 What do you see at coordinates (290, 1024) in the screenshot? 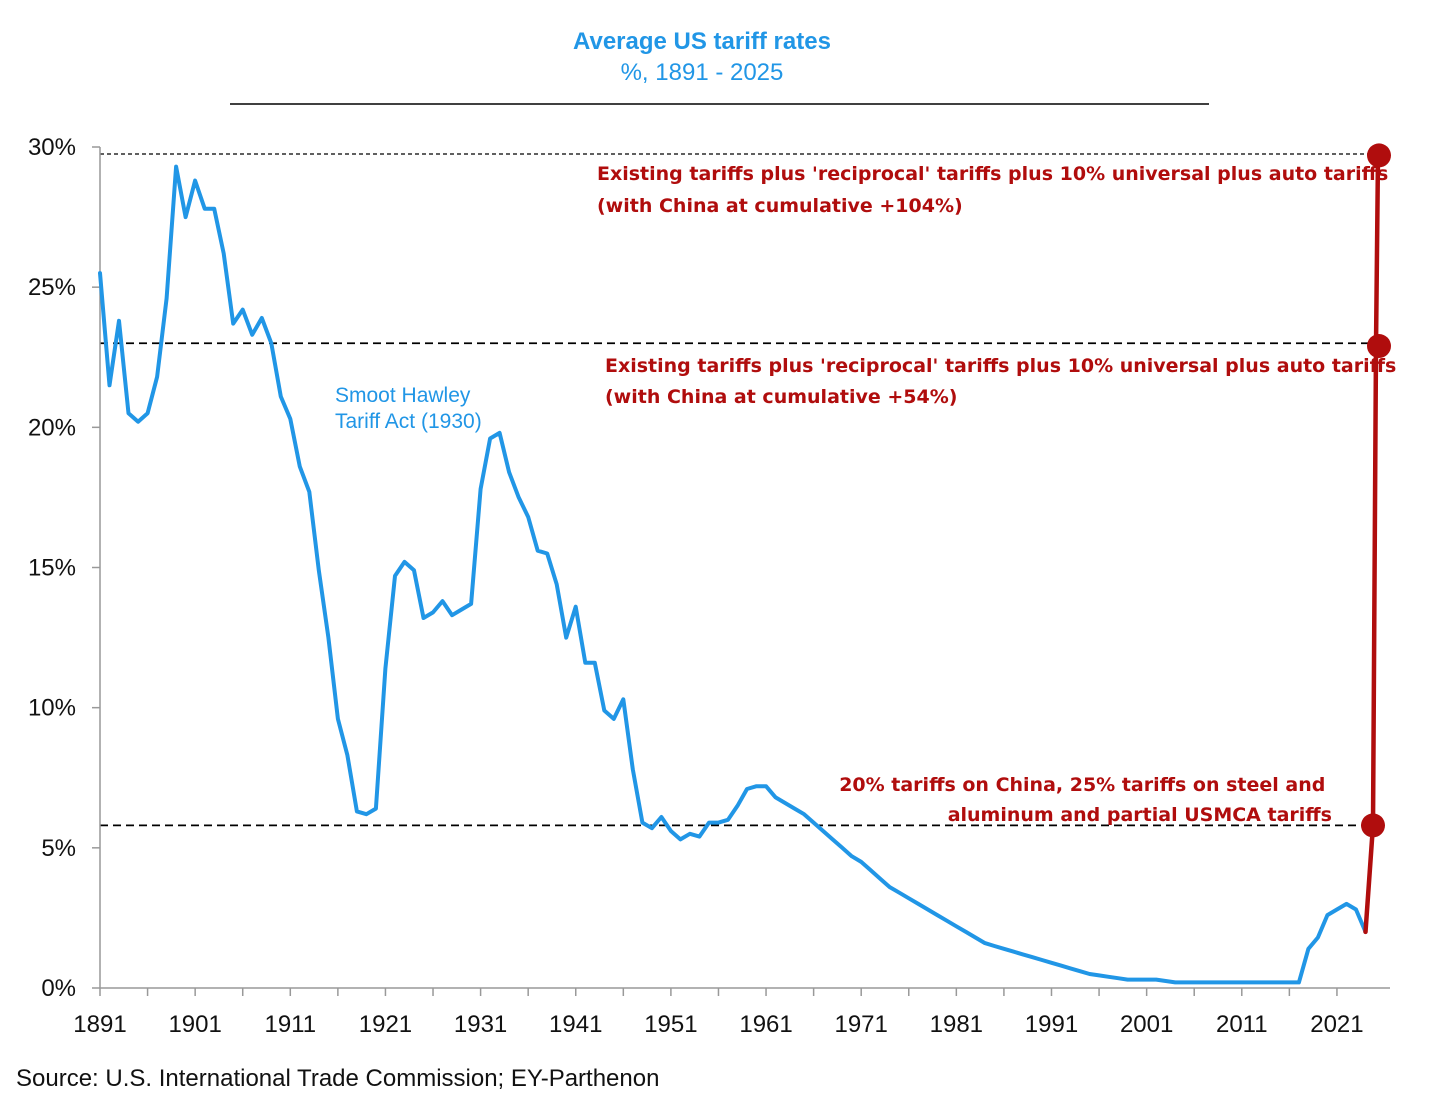
I see `x-tick-label: 1911` at bounding box center [290, 1024].